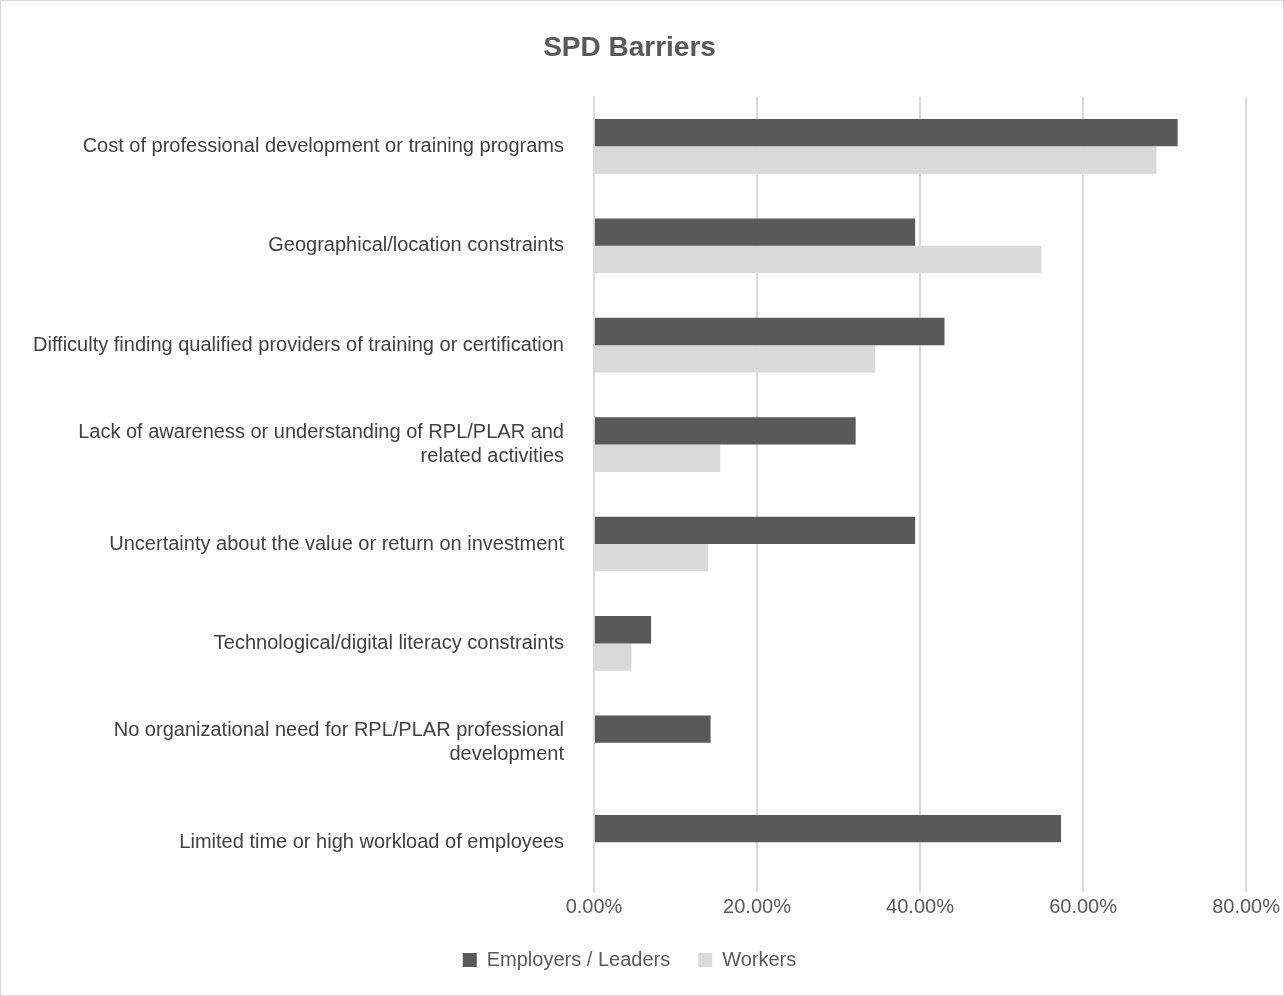 This screenshot has height=996, width=1284. What do you see at coordinates (629, 46) in the screenshot?
I see `chart-title: SPD Barriers` at bounding box center [629, 46].